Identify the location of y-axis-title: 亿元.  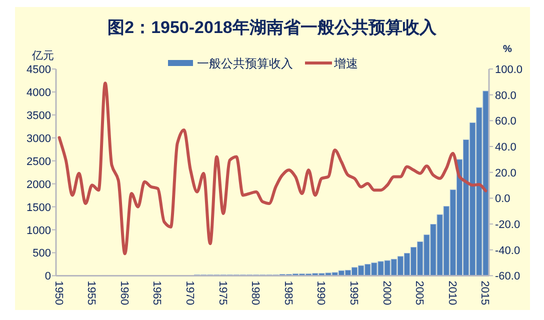
(42, 56).